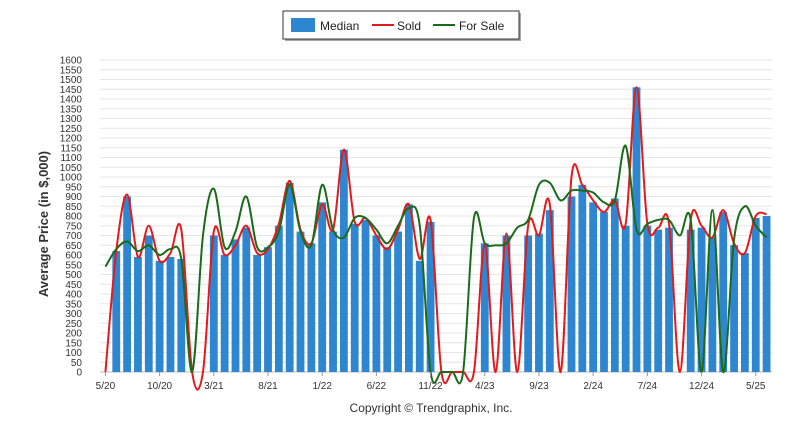 This screenshot has height=434, width=800. What do you see at coordinates (79, 373) in the screenshot?
I see `y-tick-label: 0` at bounding box center [79, 373].